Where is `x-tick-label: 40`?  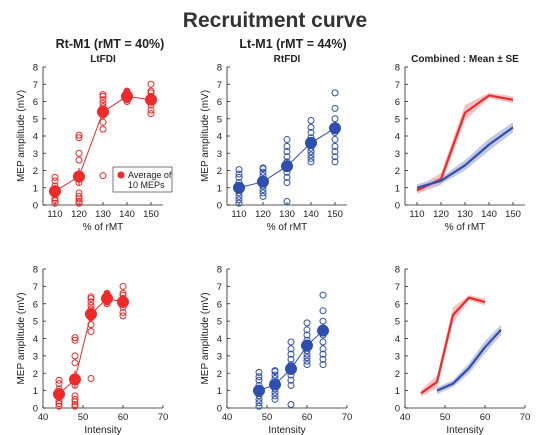 x-tick-label: 40 is located at coordinates (43, 417).